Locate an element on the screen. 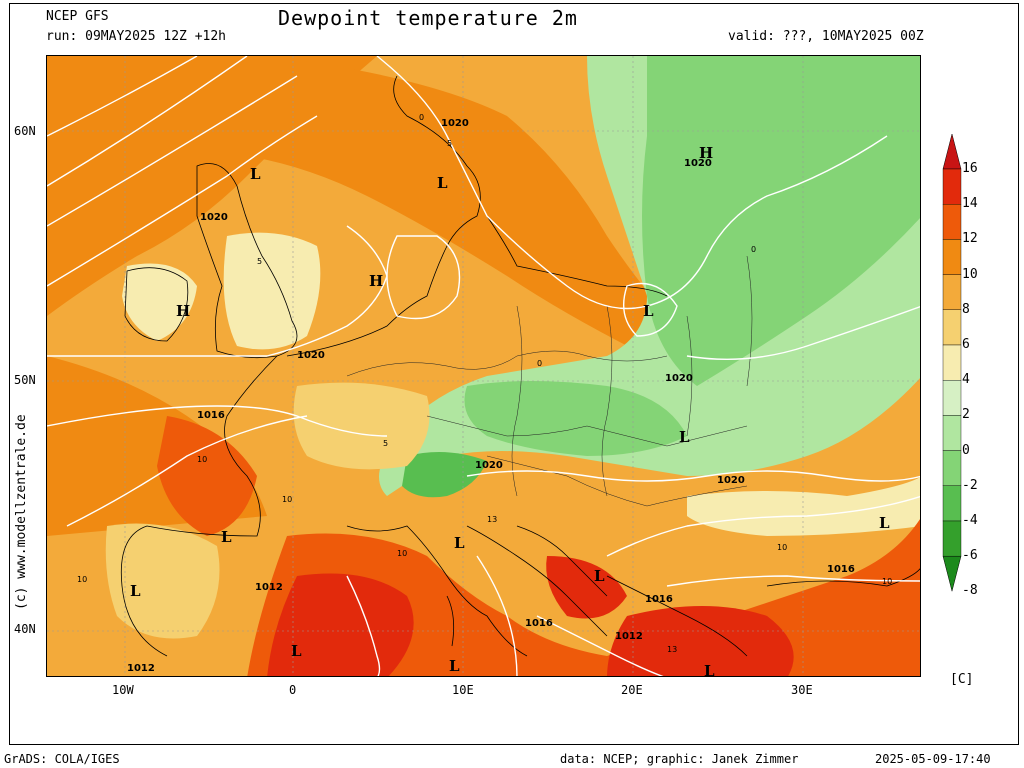 The height and width of the screenshot is (768, 1024). colorbar-unit: [C] is located at coordinates (962, 679).